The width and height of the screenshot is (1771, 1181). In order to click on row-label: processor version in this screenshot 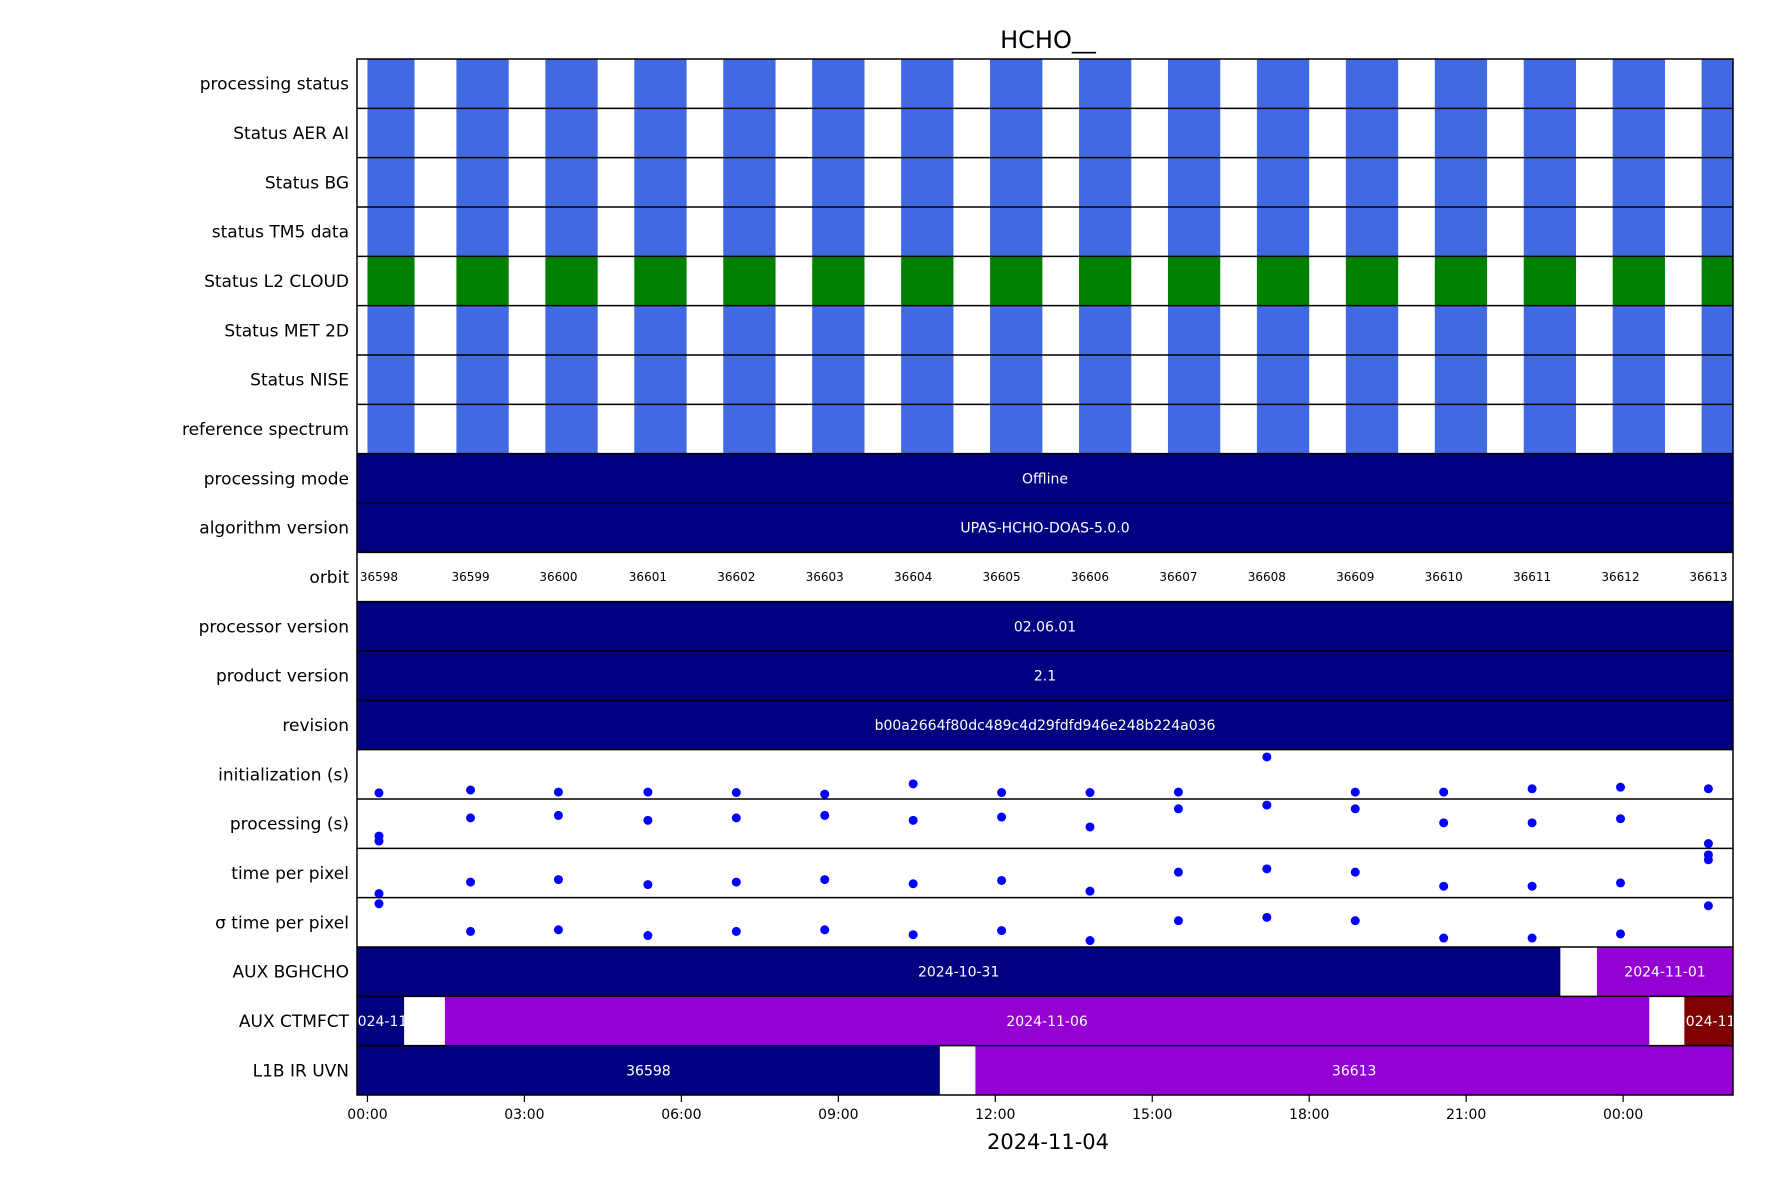, I will do `click(274, 627)`.